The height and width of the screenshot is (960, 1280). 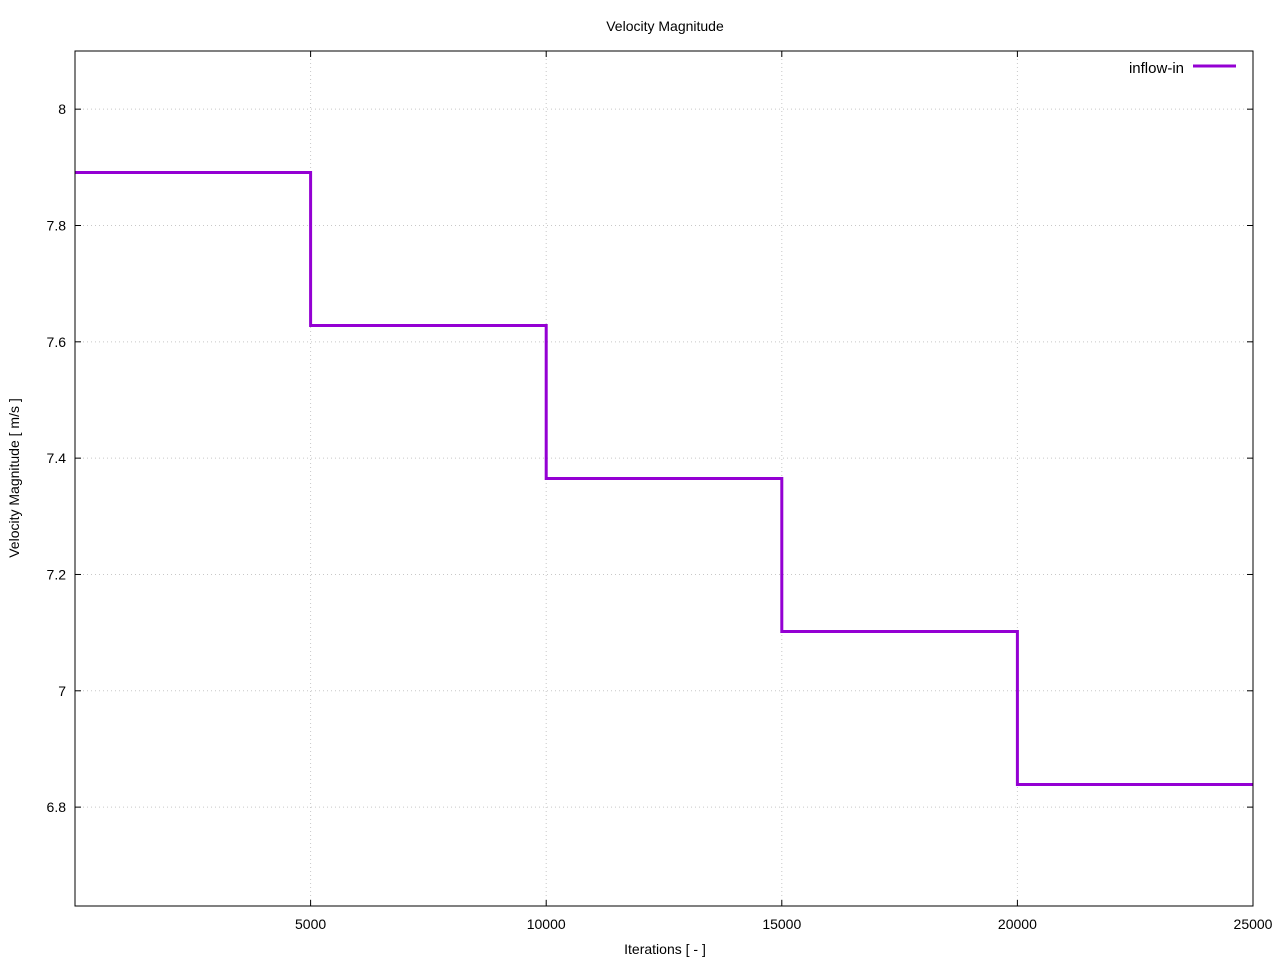 I want to click on chart-title: Velocity Magnitude, so click(x=665, y=26).